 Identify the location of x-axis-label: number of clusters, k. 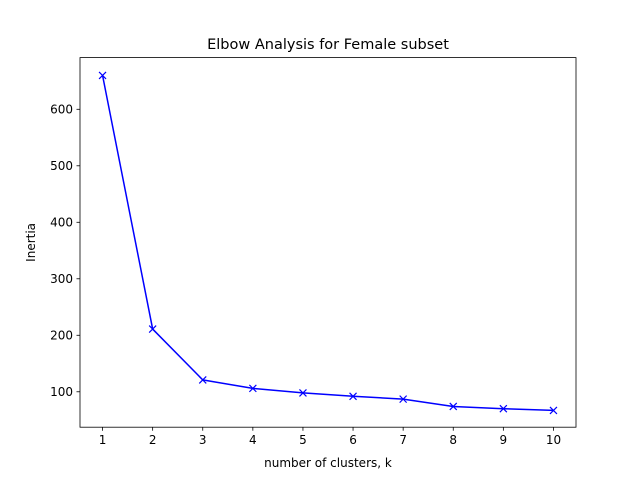
(328, 463).